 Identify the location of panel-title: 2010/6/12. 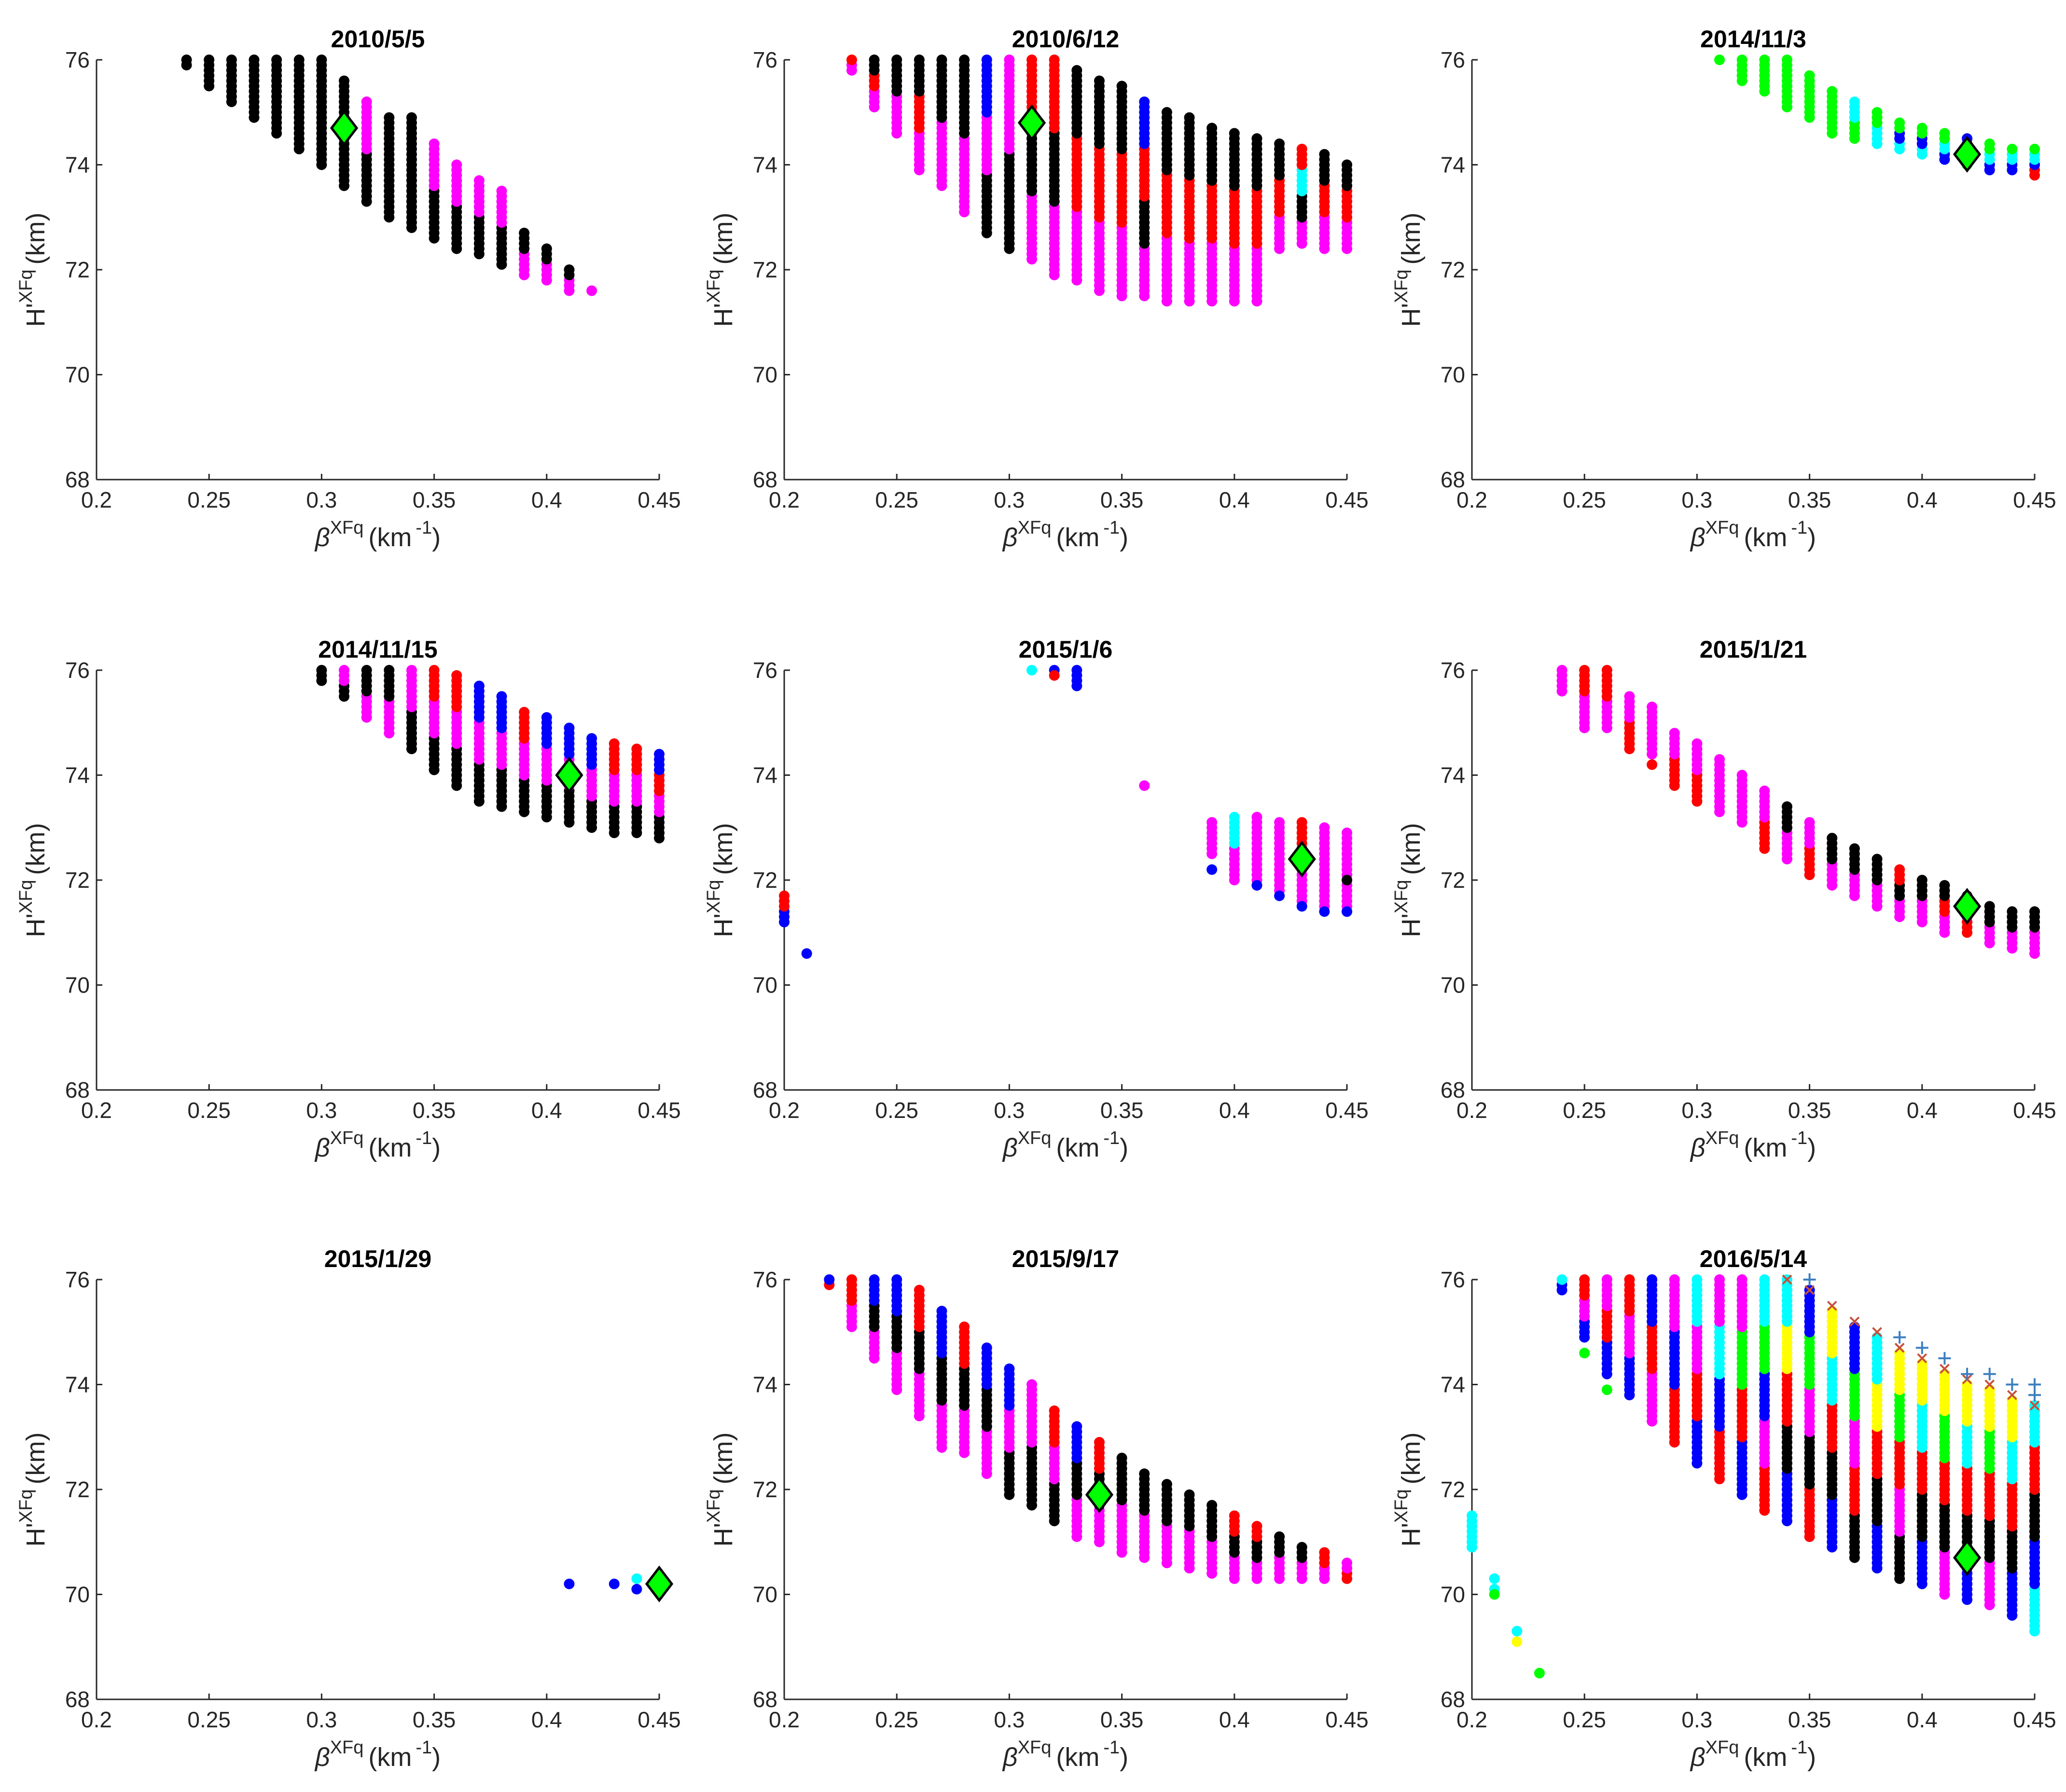
(1065, 39).